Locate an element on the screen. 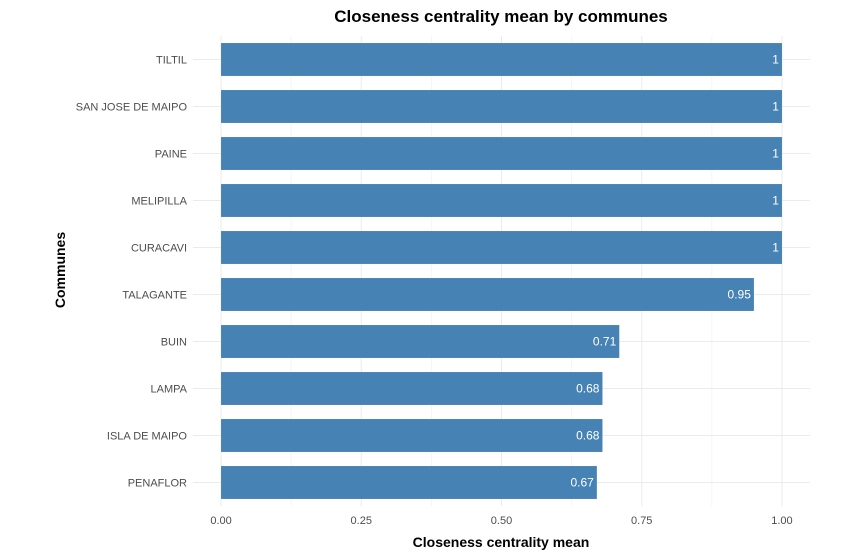 The image size is (863, 557). y-tick-label: LAMPA is located at coordinates (169, 390).